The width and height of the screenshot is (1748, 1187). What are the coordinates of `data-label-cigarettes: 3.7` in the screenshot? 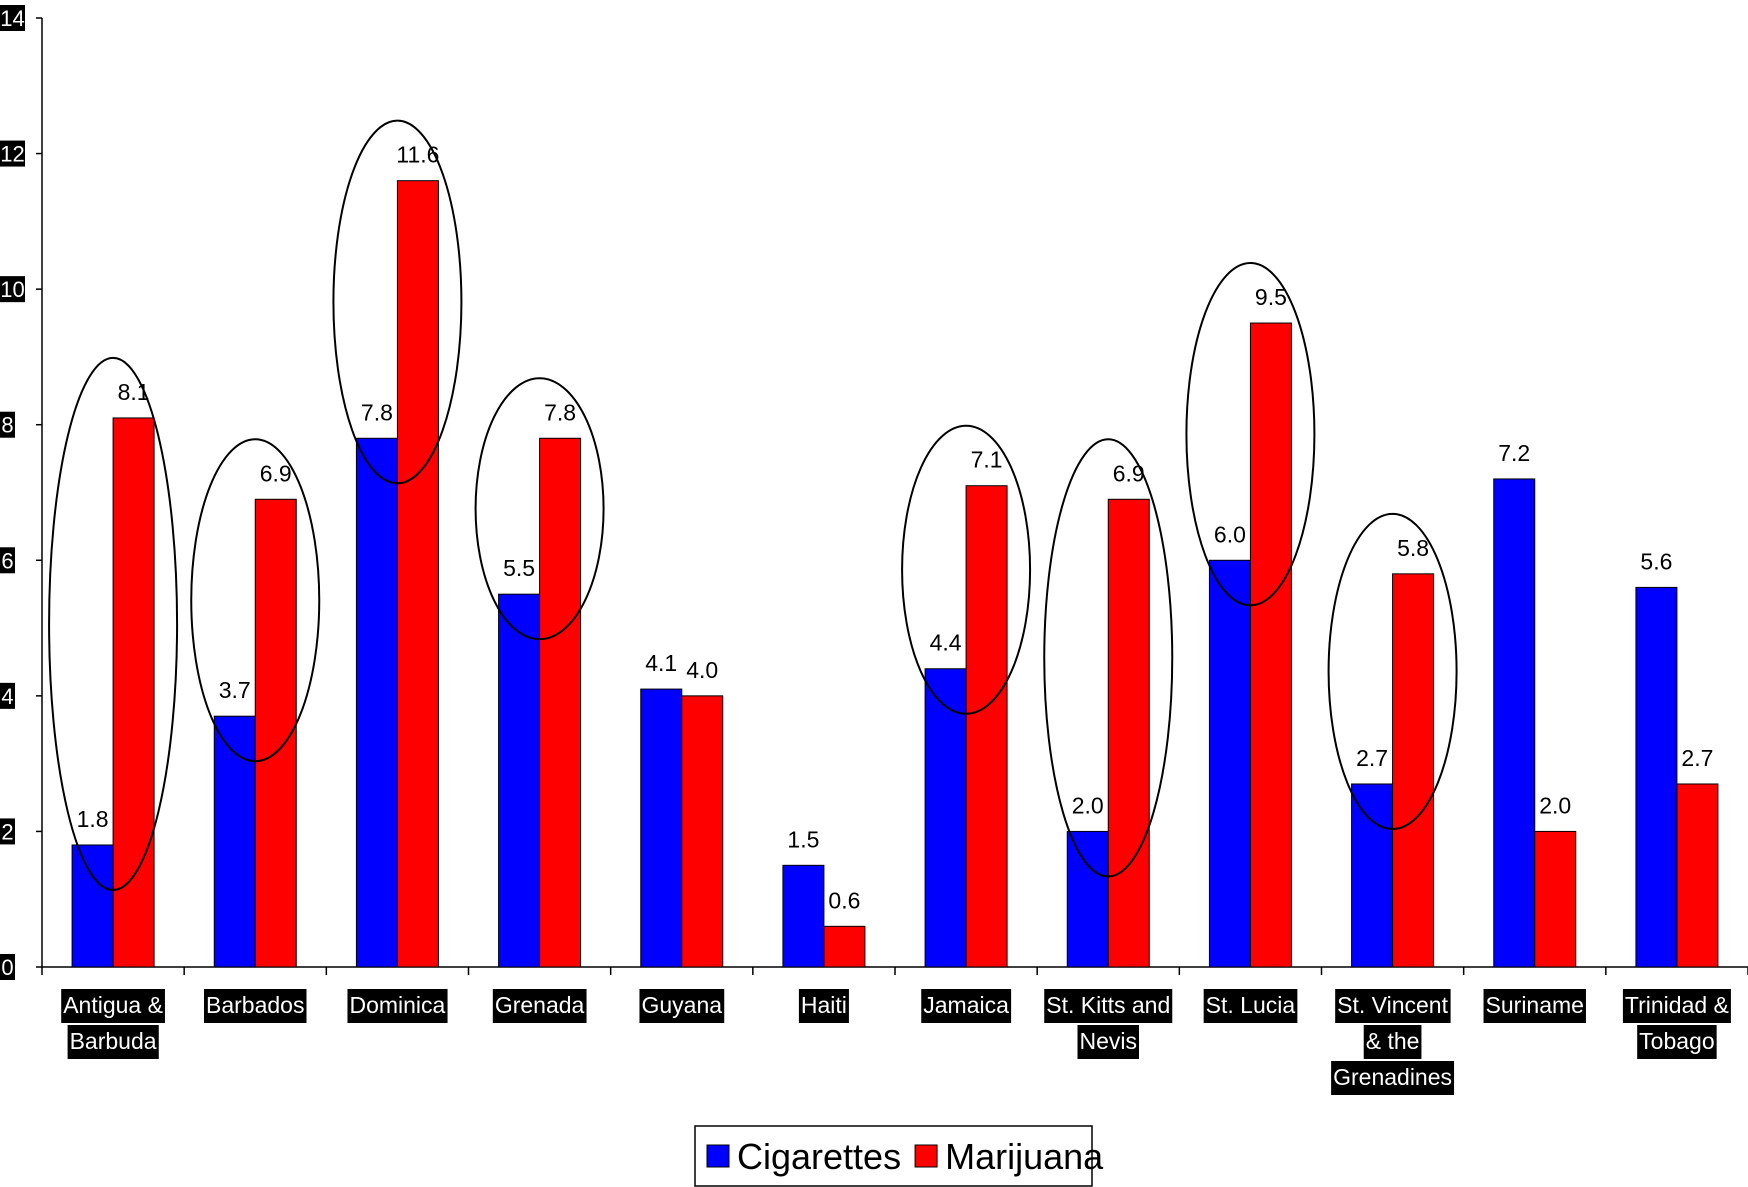 It's located at (235, 690).